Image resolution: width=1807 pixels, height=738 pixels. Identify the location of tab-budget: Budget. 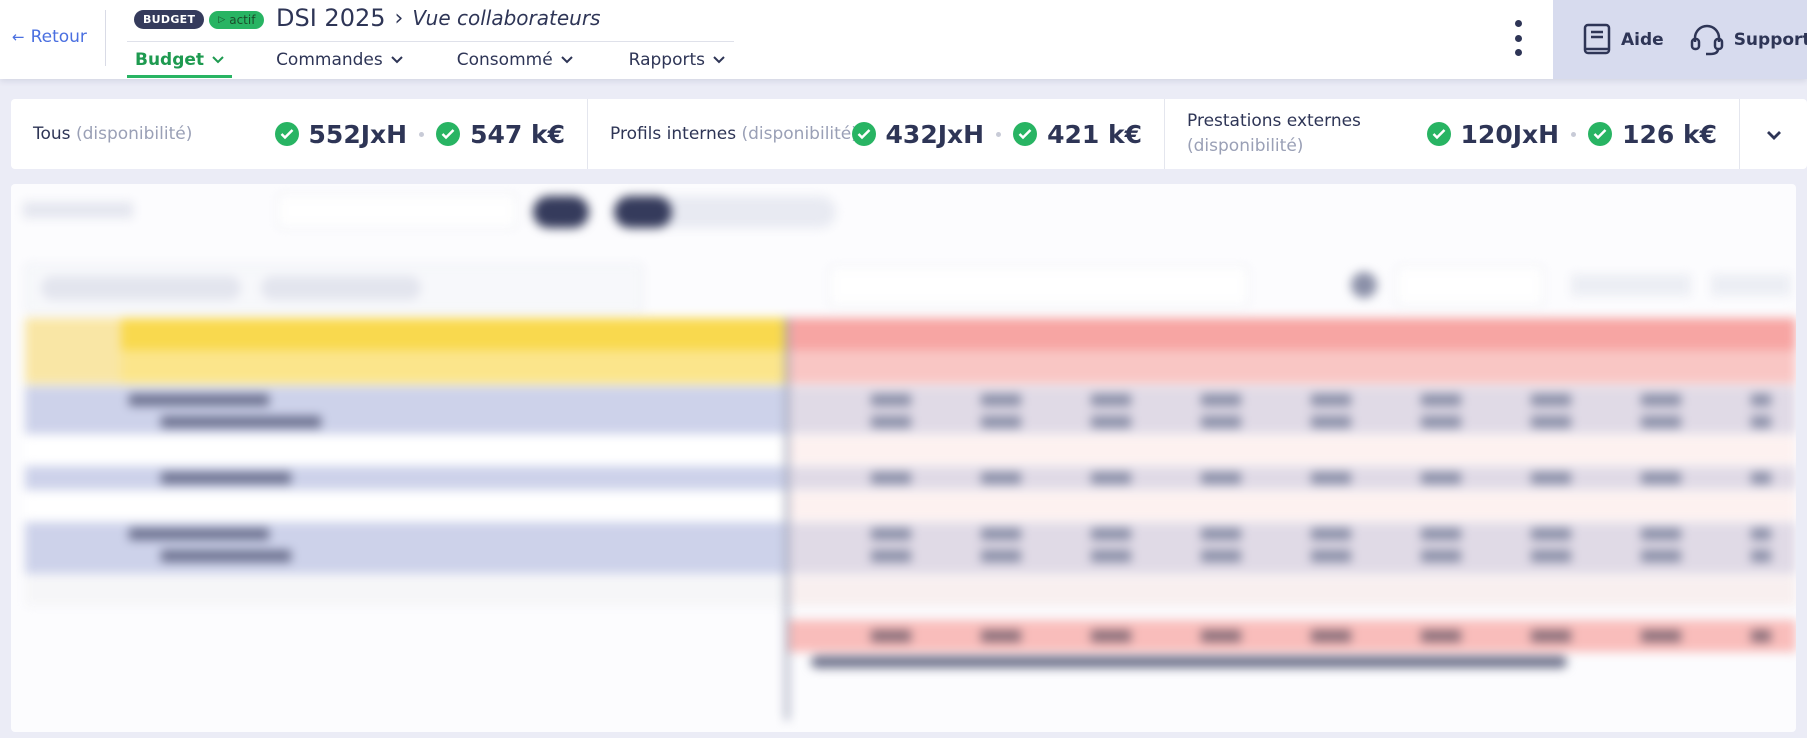
(180, 60).